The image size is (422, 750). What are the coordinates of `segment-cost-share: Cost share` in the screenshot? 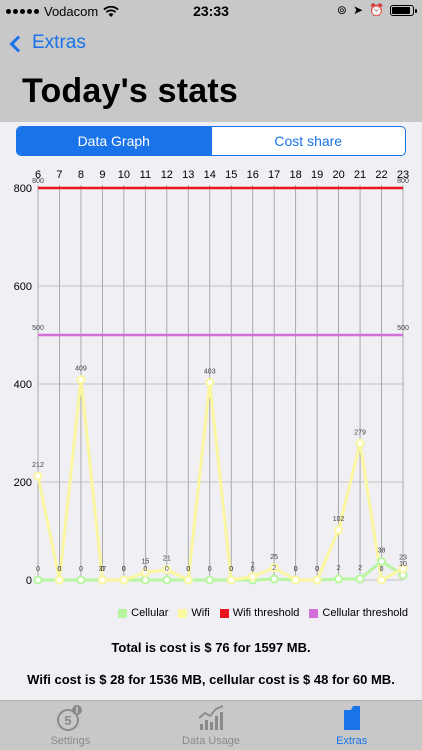 It's located at (308, 141).